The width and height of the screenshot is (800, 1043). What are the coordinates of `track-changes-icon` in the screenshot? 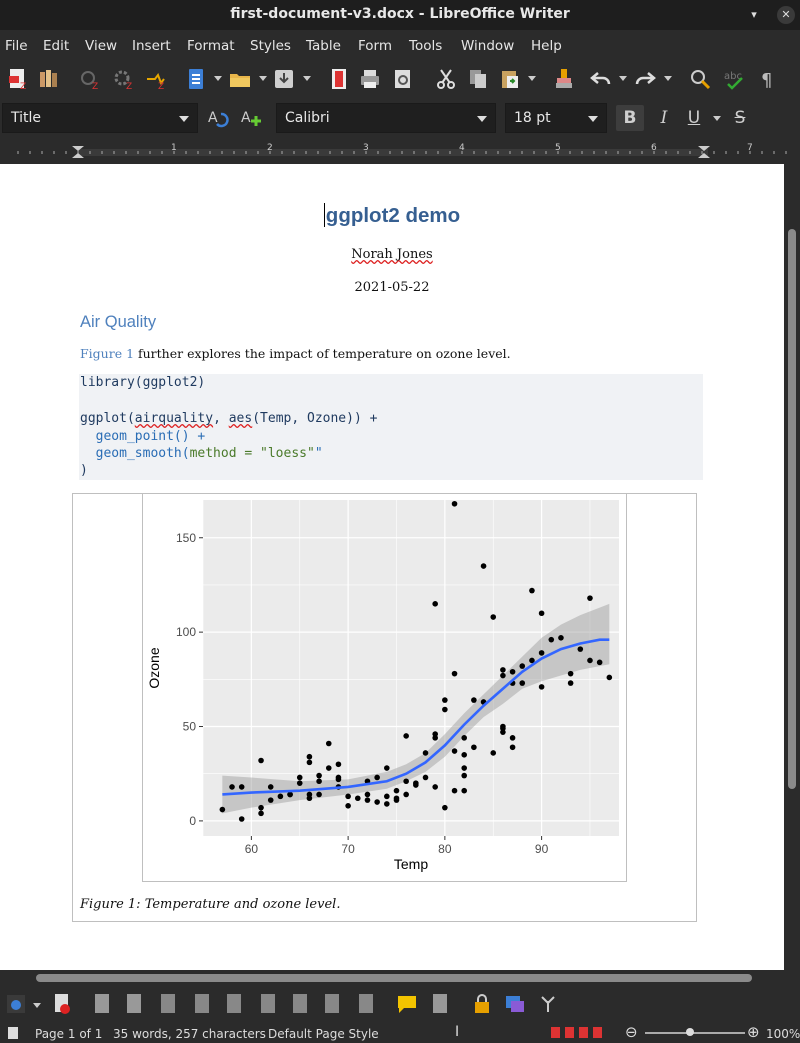 It's located at (16, 1004).